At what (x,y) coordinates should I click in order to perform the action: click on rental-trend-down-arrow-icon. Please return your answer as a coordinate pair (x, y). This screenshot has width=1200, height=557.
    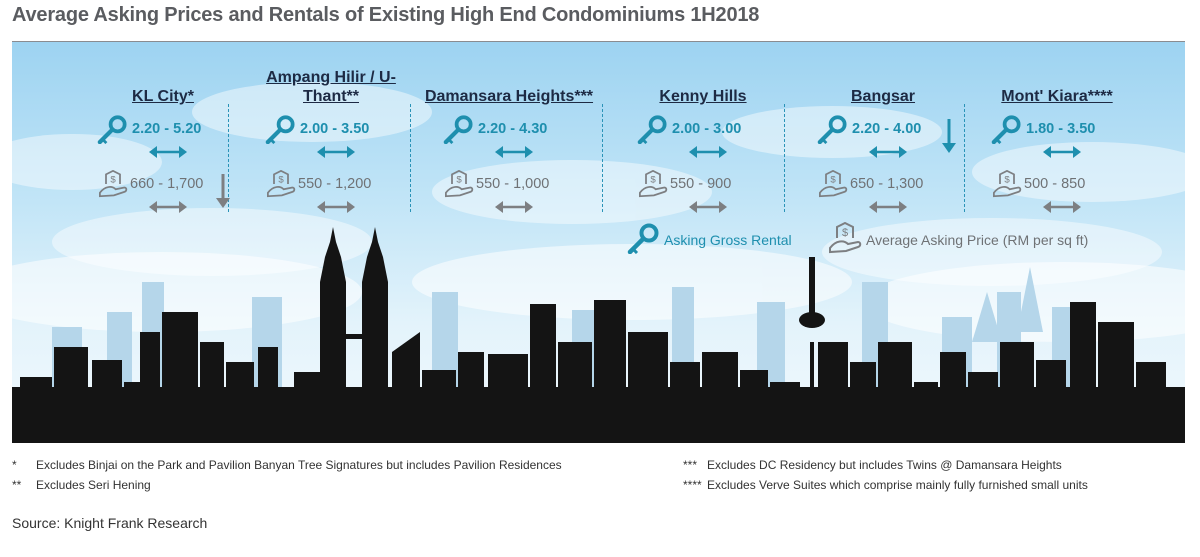
    Looking at the image, I should click on (949, 136).